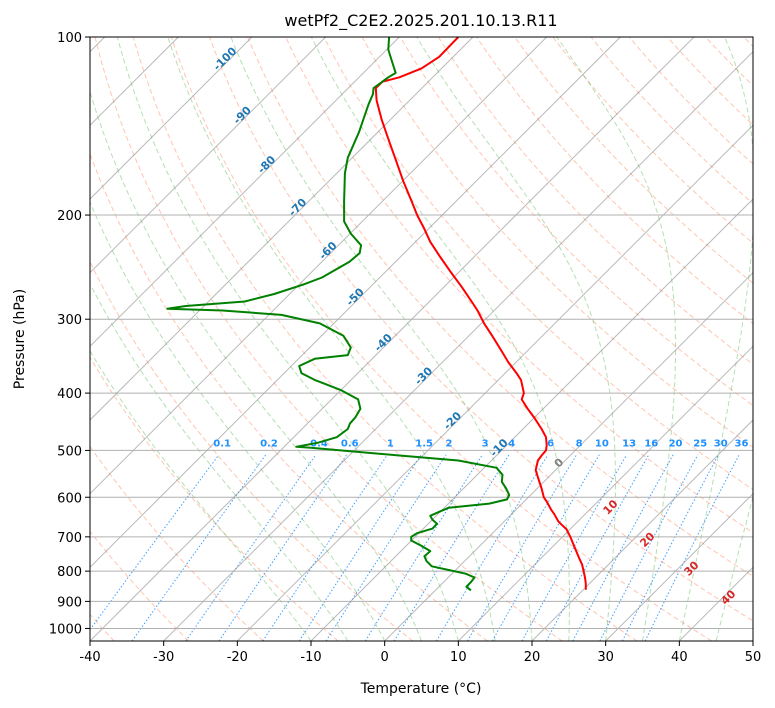 The width and height of the screenshot is (775, 708). Describe the element at coordinates (20, 339) in the screenshot. I see `y-axis-label: Pressure (hPa)` at that location.